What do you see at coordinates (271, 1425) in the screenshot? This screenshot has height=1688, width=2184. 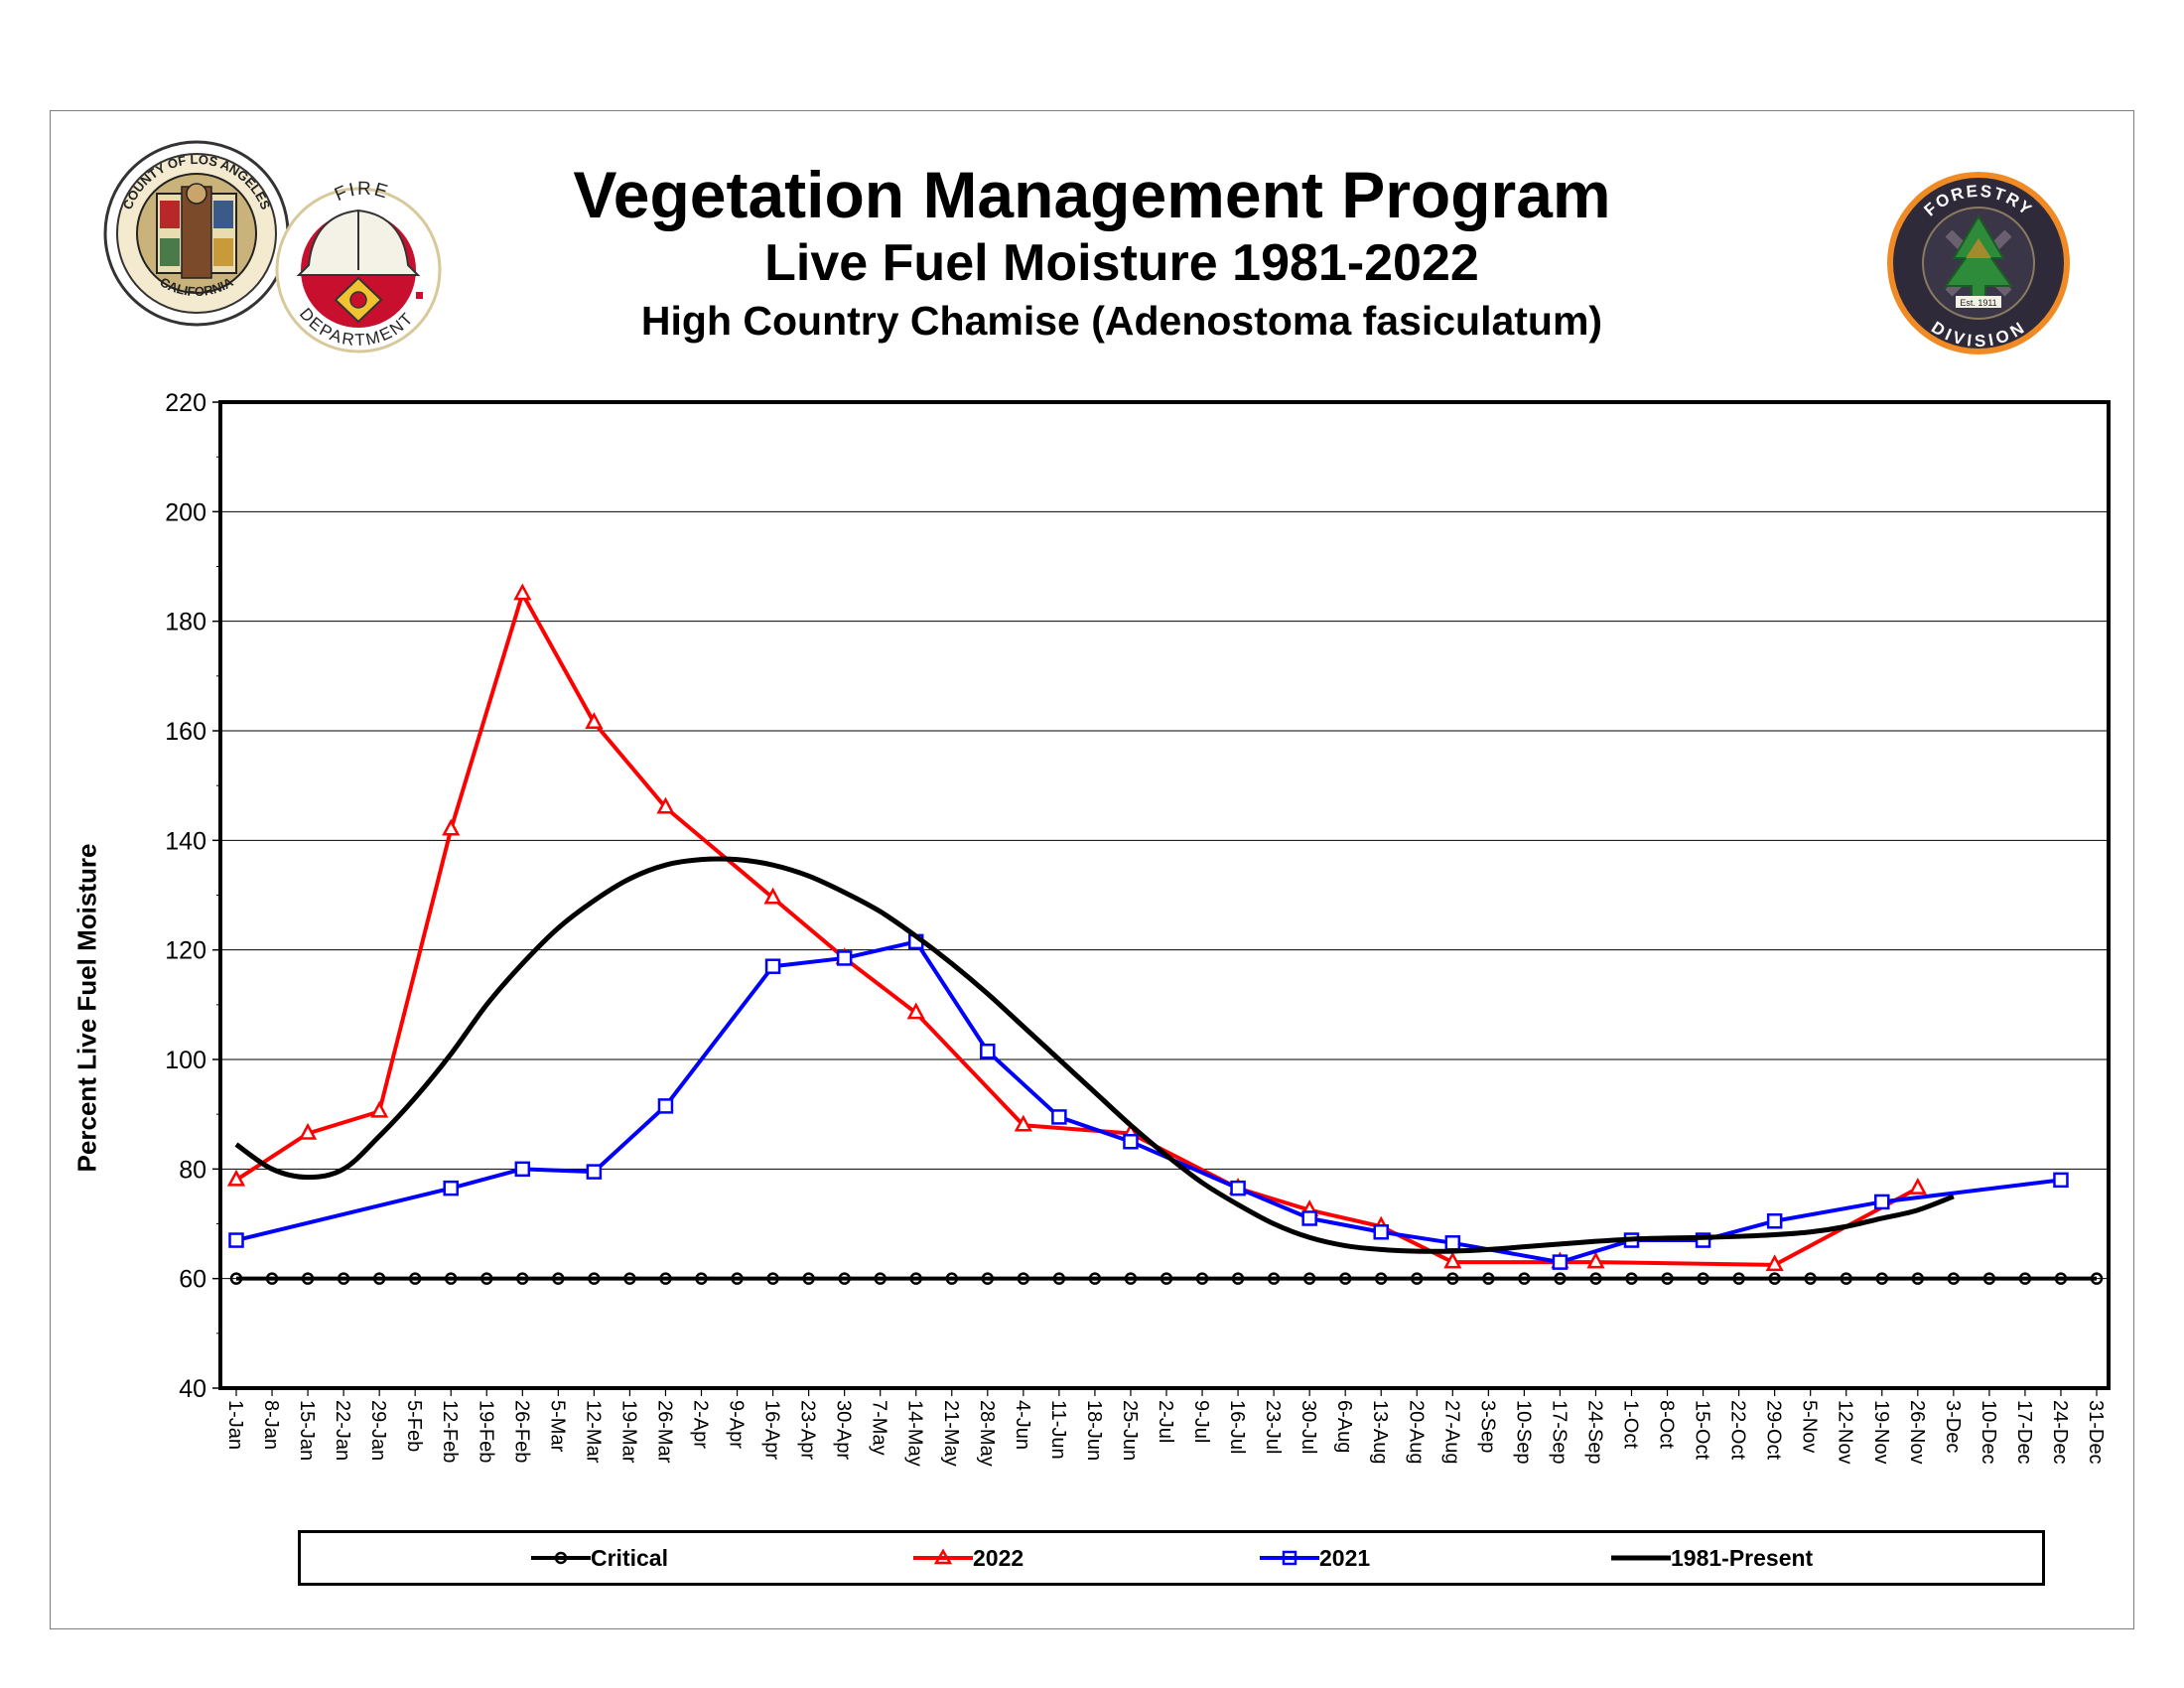 I see `x-tick-label: 8-Jan` at bounding box center [271, 1425].